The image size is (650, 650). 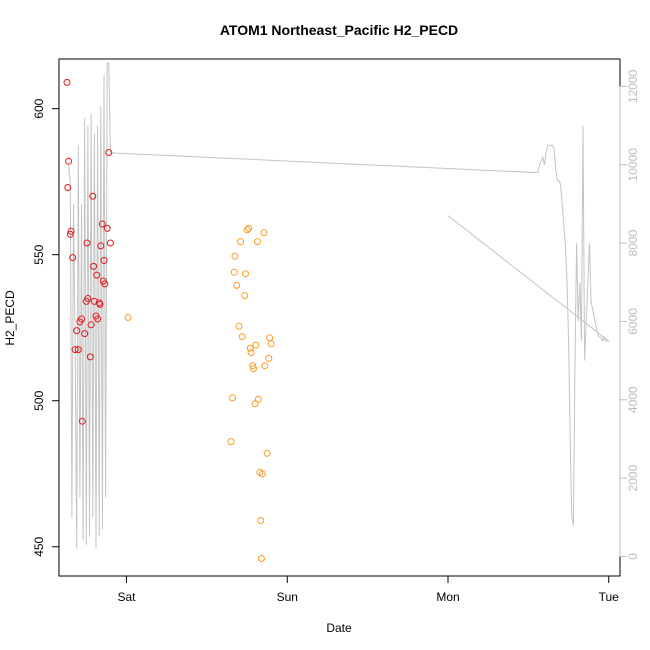 I want to click on x-axis-label: Date, so click(x=339, y=628).